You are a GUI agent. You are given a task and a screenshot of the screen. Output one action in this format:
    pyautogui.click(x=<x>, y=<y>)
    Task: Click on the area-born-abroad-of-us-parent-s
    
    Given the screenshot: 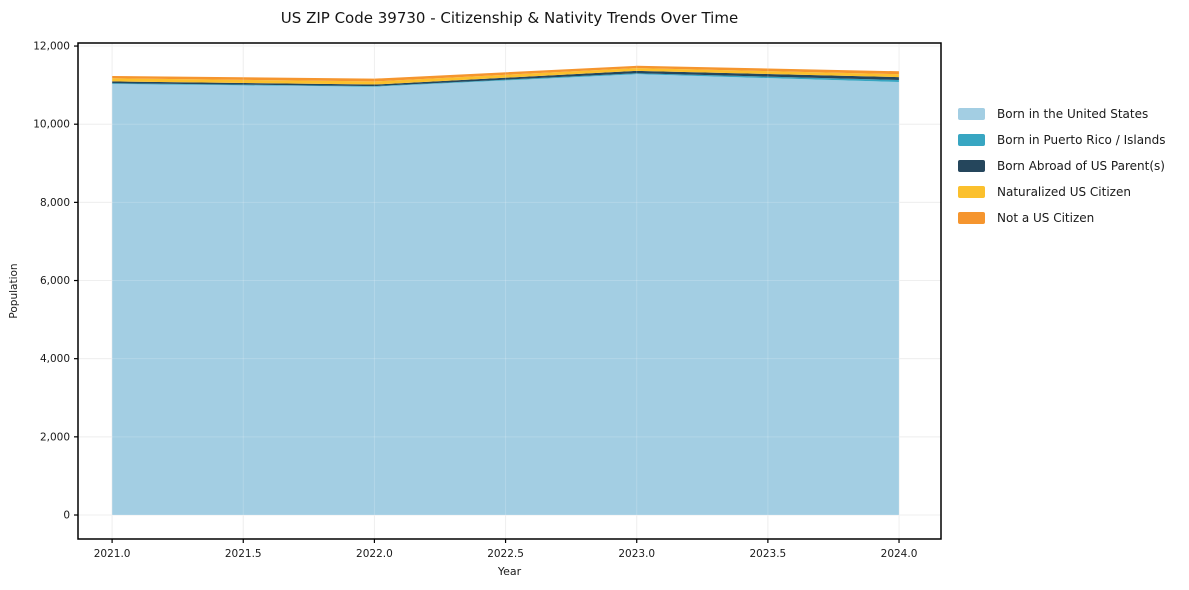 What is the action you would take?
    pyautogui.click(x=506, y=78)
    